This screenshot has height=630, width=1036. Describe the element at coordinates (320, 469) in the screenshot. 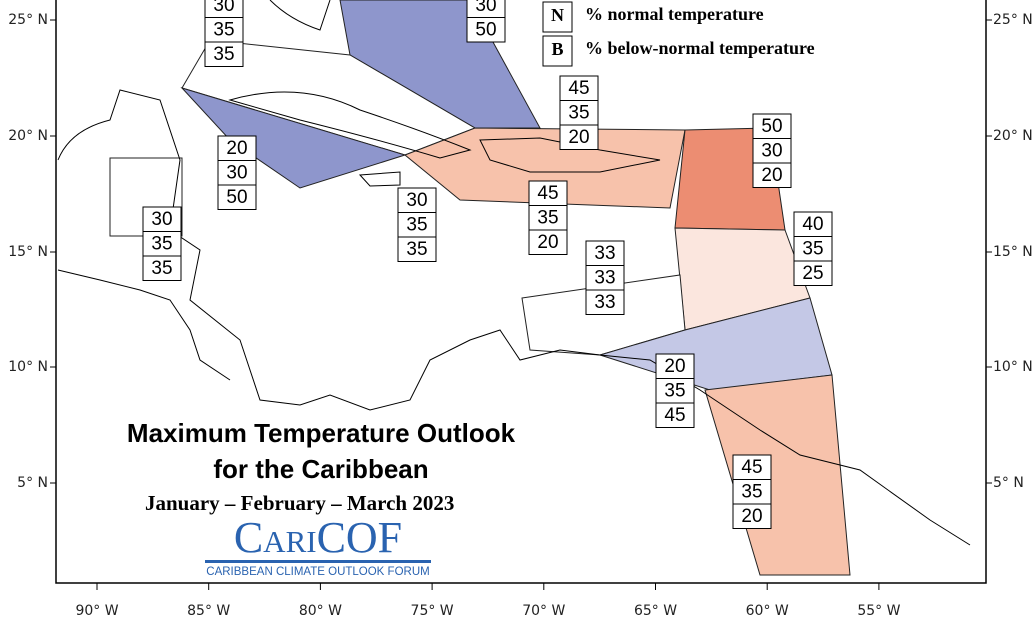

I see `title-line: for the Caribbean` at that location.